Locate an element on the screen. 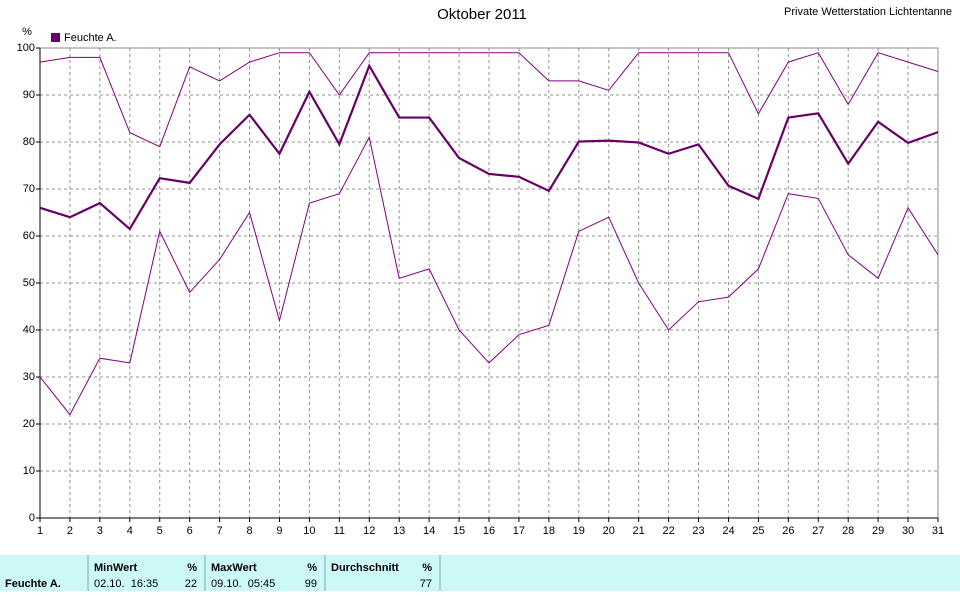 The height and width of the screenshot is (596, 960). x-tick-label: 27 is located at coordinates (818, 531).